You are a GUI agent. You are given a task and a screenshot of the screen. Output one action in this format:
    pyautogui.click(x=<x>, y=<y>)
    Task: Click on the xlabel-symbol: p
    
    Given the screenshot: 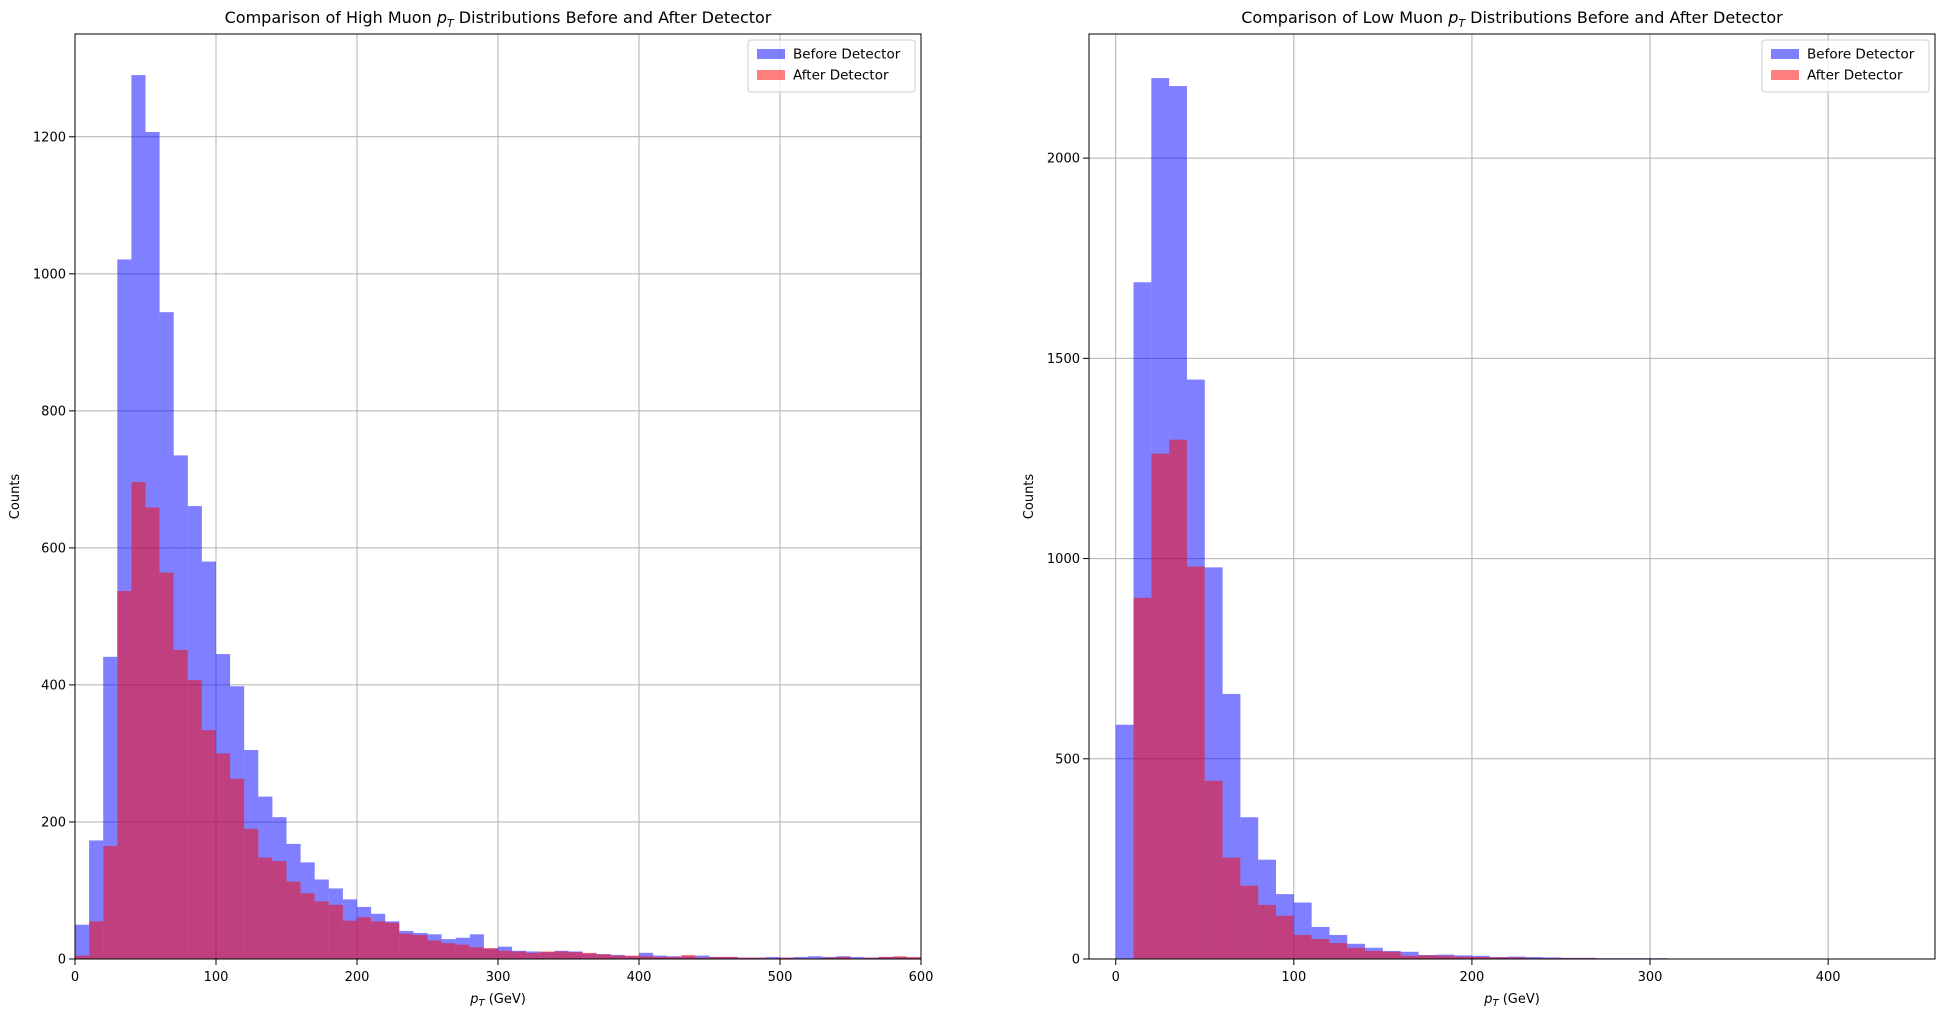 What is the action you would take?
    pyautogui.click(x=473, y=999)
    